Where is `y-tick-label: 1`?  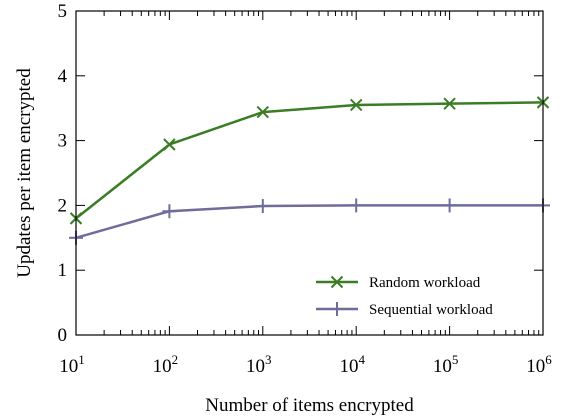 y-tick-label: 1 is located at coordinates (63, 270).